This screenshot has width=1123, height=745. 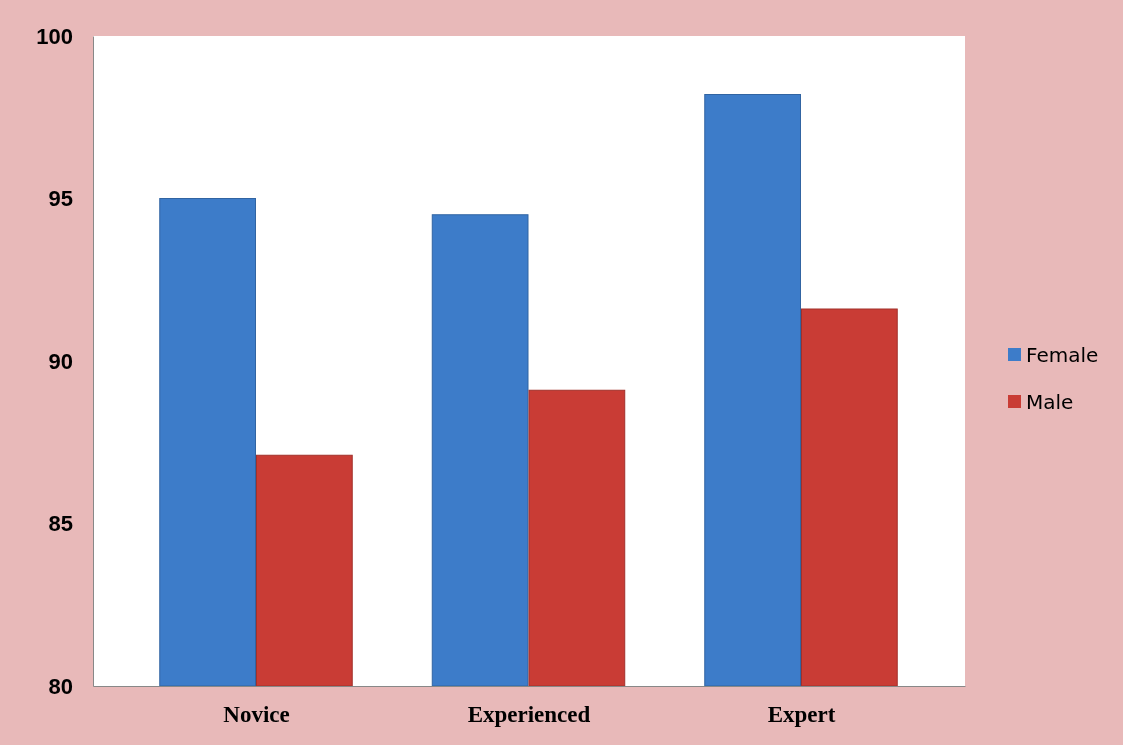 I want to click on legend-label: Female, so click(x=1062, y=355).